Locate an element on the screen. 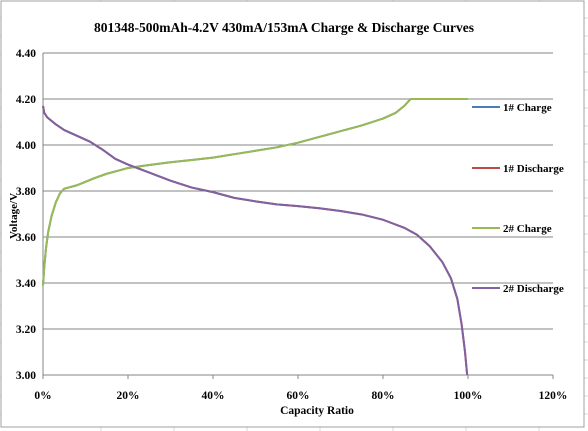  y-tick-label: 3.20 is located at coordinates (26, 330).